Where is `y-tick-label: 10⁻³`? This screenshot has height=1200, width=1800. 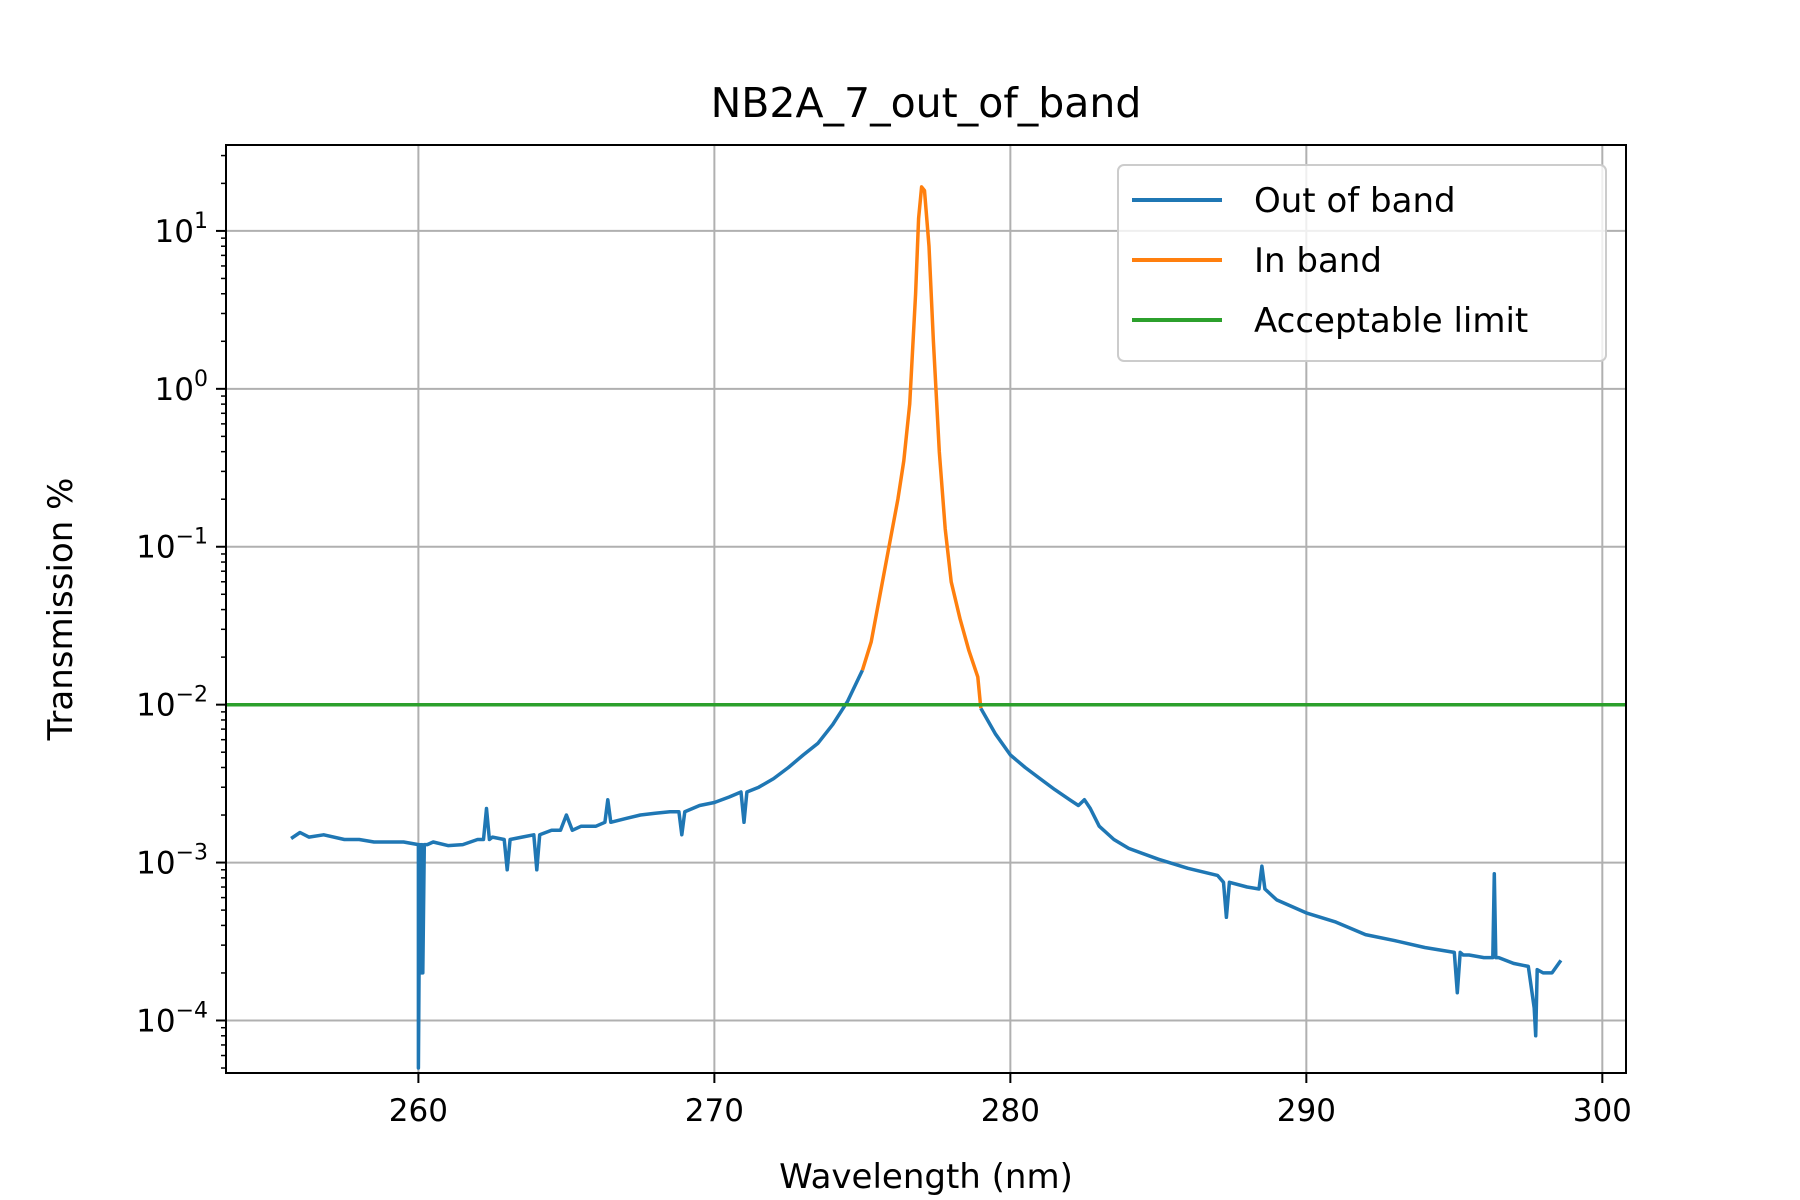 y-tick-label: 10⁻³ is located at coordinates (172, 861).